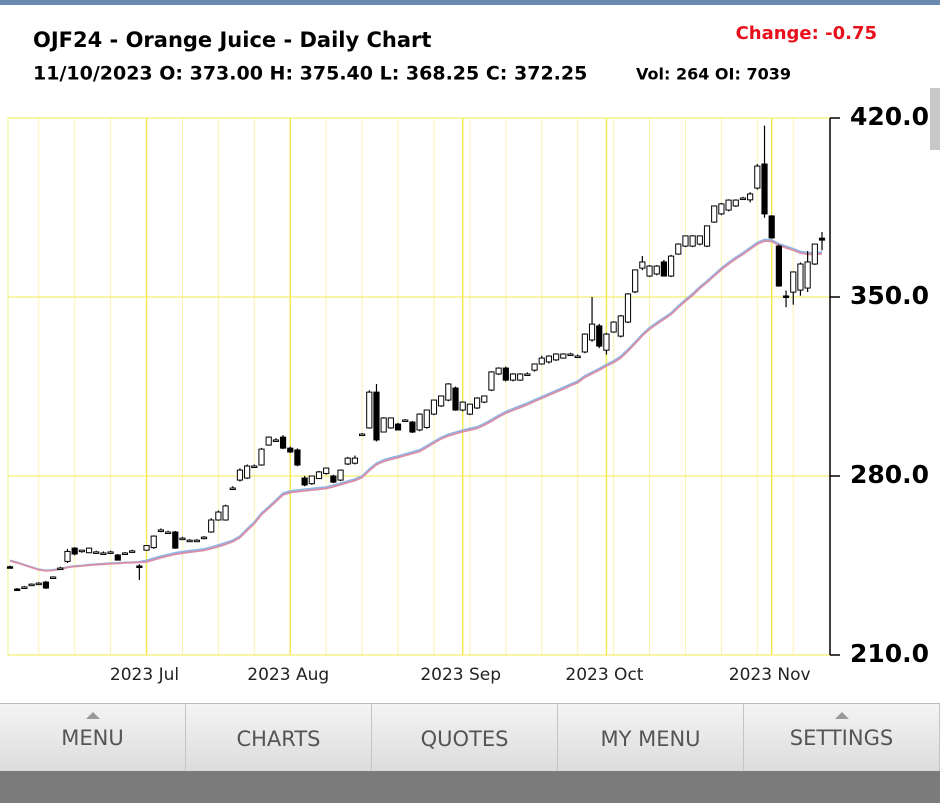  What do you see at coordinates (651, 737) in the screenshot?
I see `menu-button: MY MENU` at bounding box center [651, 737].